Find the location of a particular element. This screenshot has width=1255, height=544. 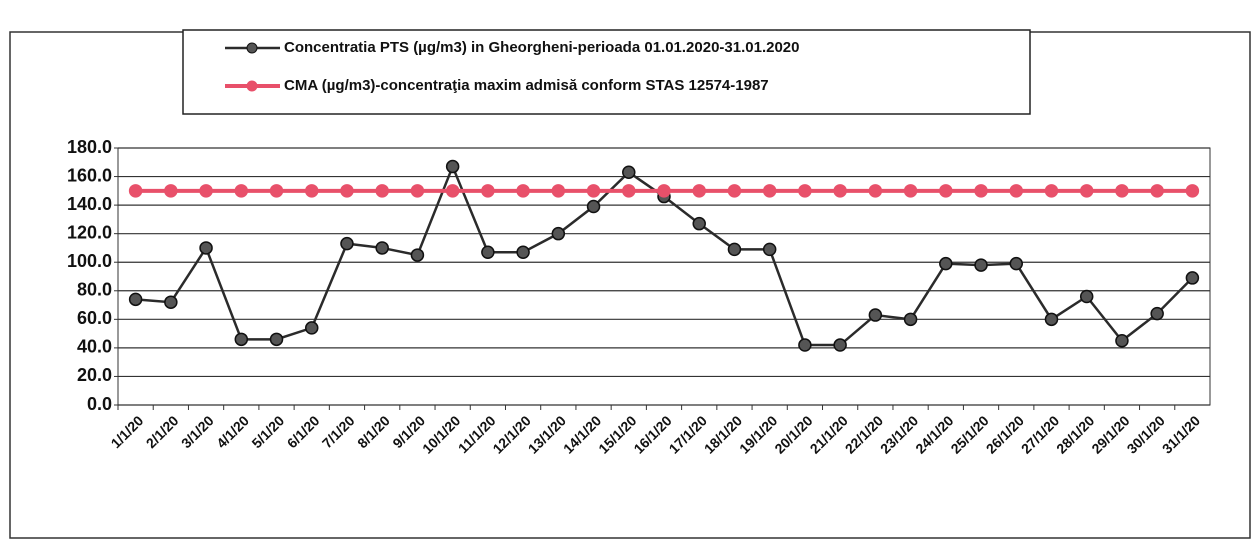

x-tick-label: 4/1/20 is located at coordinates (232, 431).